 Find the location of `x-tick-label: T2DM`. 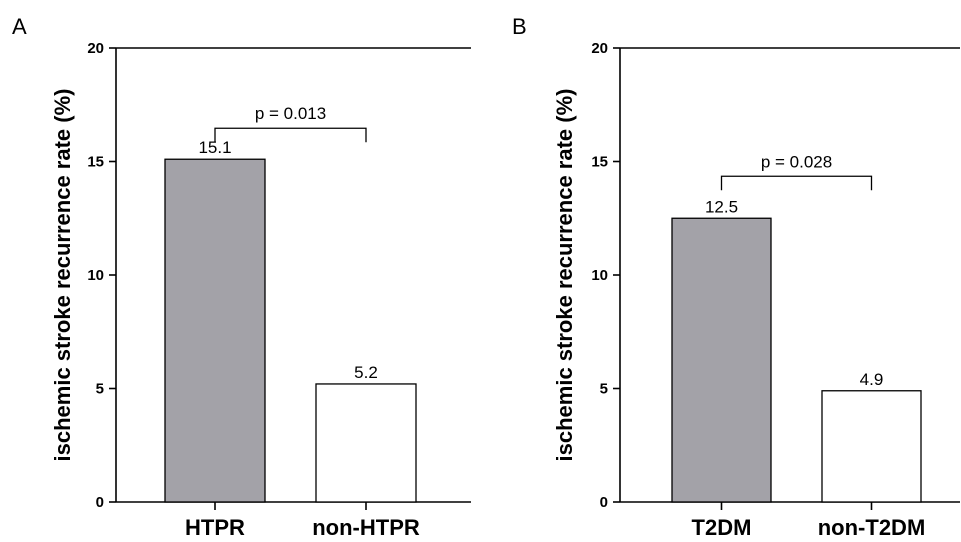

x-tick-label: T2DM is located at coordinates (722, 527).